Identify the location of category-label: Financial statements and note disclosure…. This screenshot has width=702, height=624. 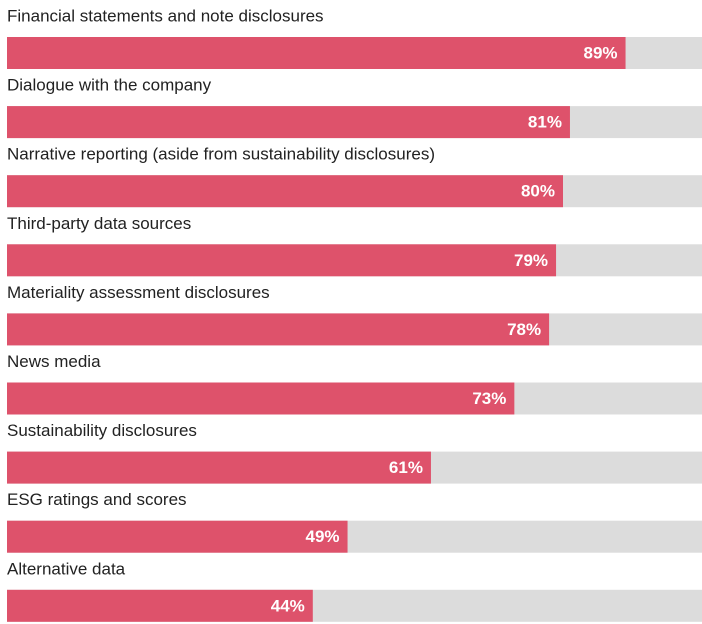
(165, 15).